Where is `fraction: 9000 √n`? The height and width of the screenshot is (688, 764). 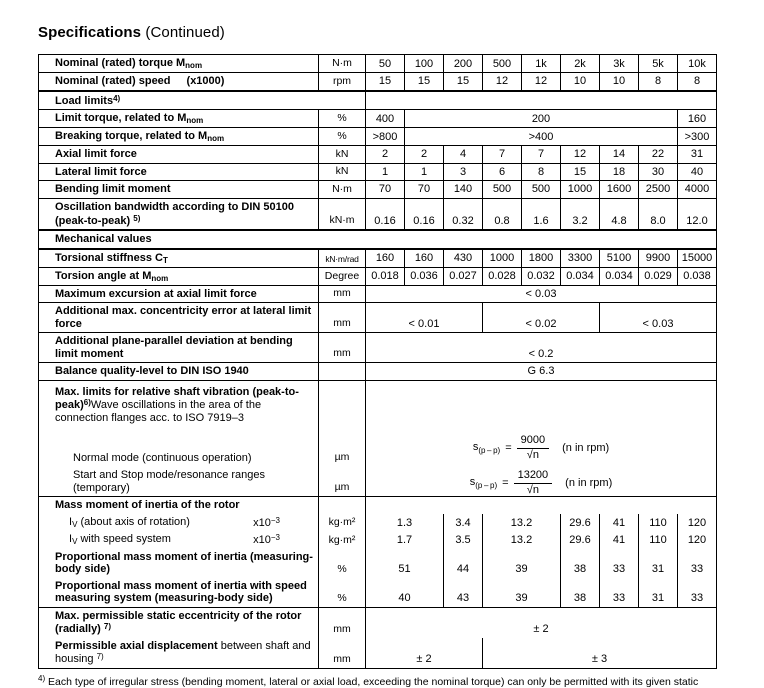
fraction: 9000 √n is located at coordinates (533, 447).